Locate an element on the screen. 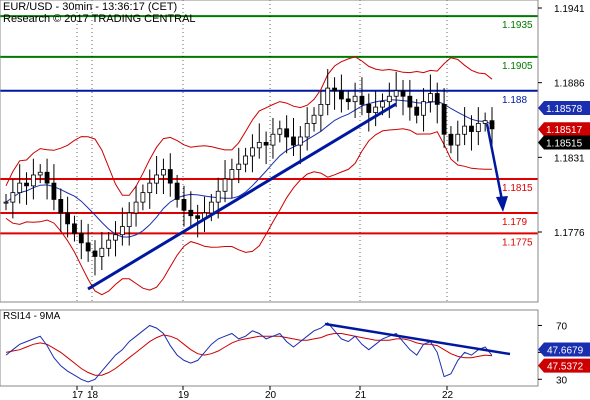 The height and width of the screenshot is (400, 590). x-tick-label: 19 is located at coordinates (184, 395).